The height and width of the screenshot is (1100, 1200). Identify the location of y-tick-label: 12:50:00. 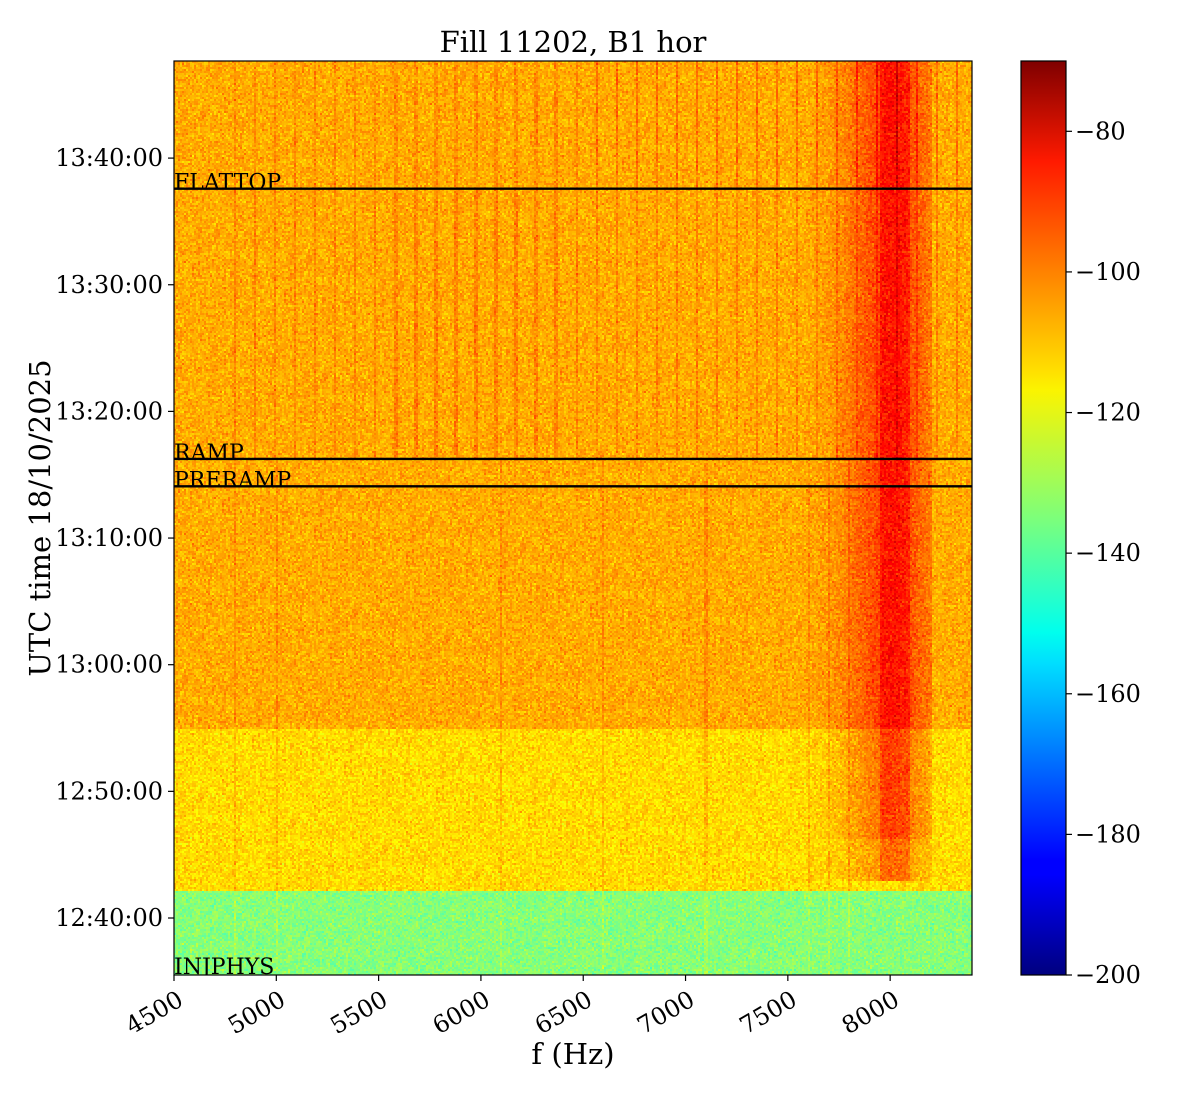
(109, 791).